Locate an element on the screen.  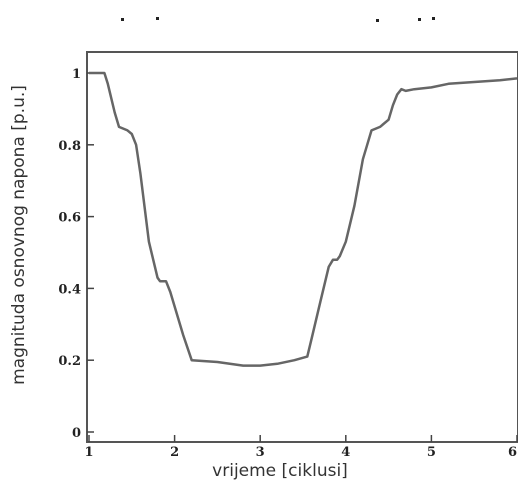
y-tick-label: 0.2 is located at coordinates (69, 361).